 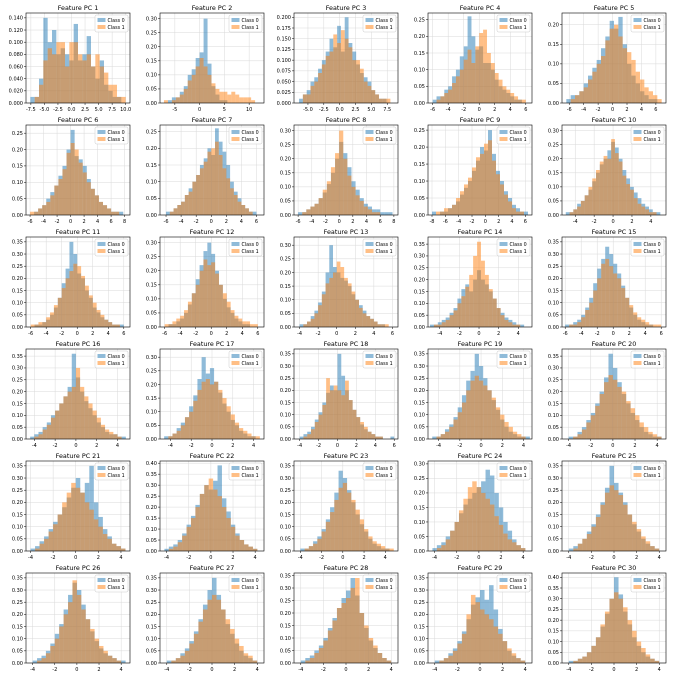 What do you see at coordinates (151, 579) in the screenshot?
I see `y-tick-label: 0.35` at bounding box center [151, 579].